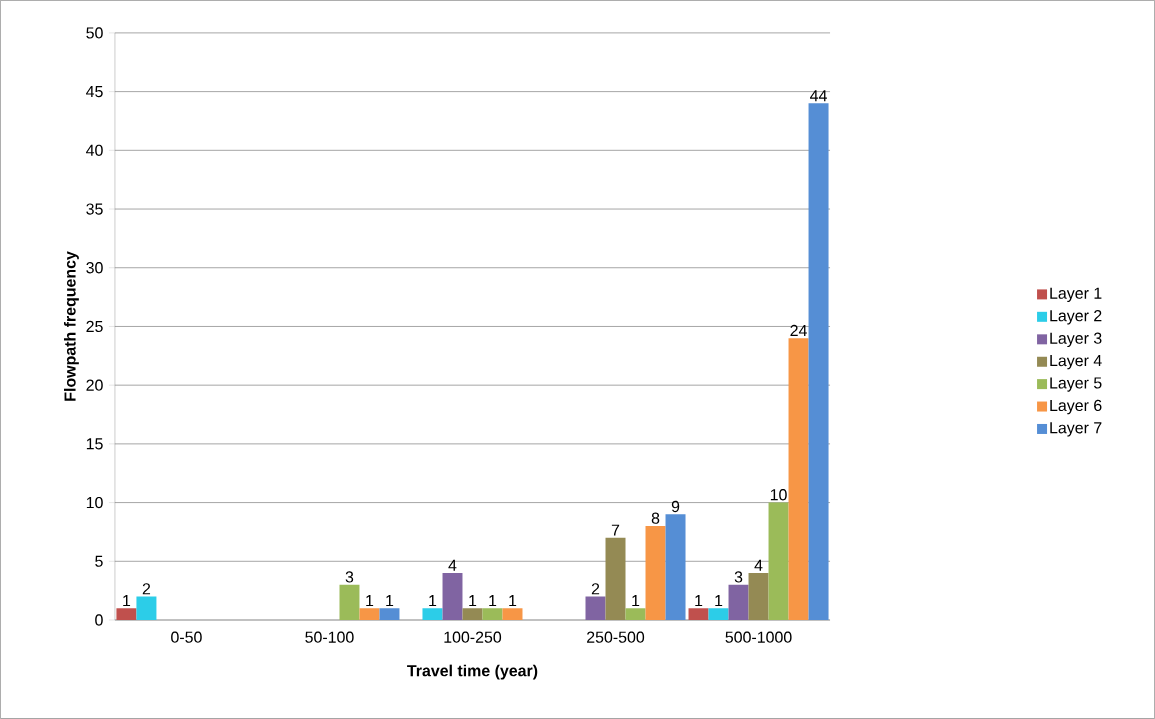 Image resolution: width=1155 pixels, height=719 pixels. What do you see at coordinates (472, 672) in the screenshot?
I see `x-axis-title: Travel time (year)` at bounding box center [472, 672].